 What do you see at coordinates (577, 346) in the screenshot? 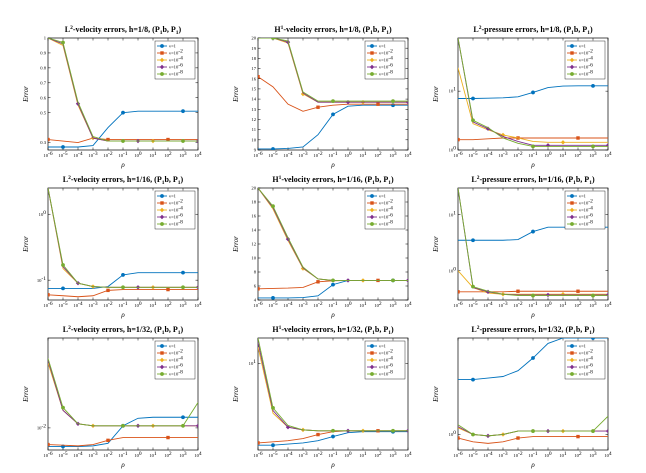
I see `legend-item: ν=1` at bounding box center [577, 346].